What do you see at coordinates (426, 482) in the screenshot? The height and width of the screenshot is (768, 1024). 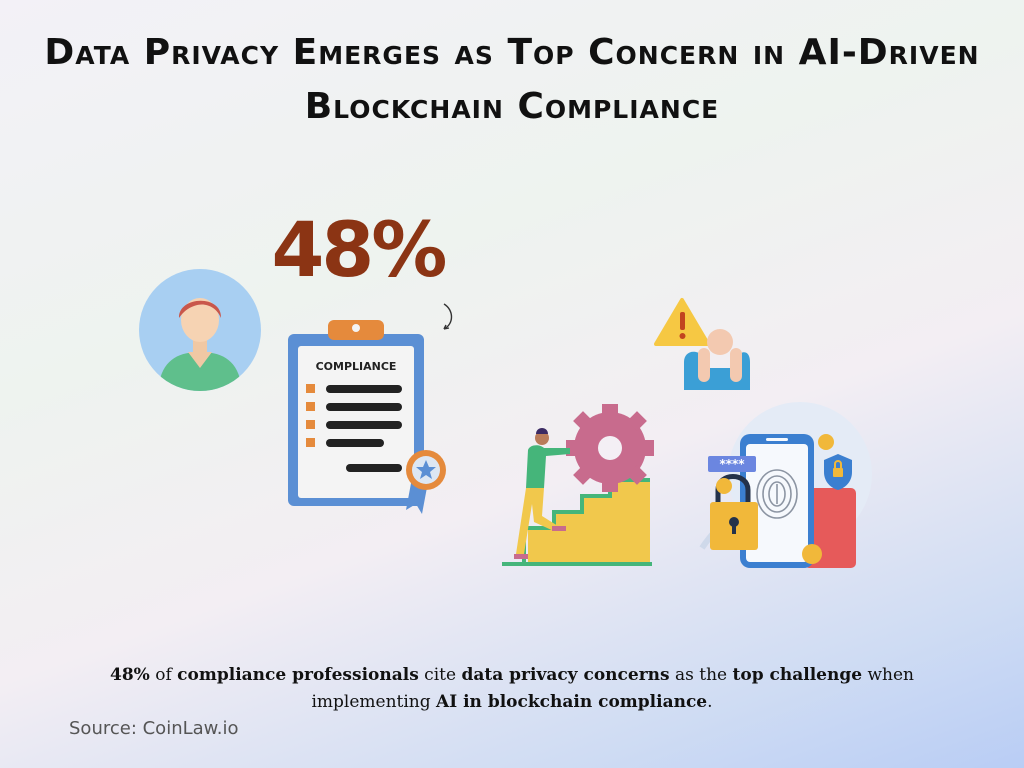 I see `badge-icon` at bounding box center [426, 482].